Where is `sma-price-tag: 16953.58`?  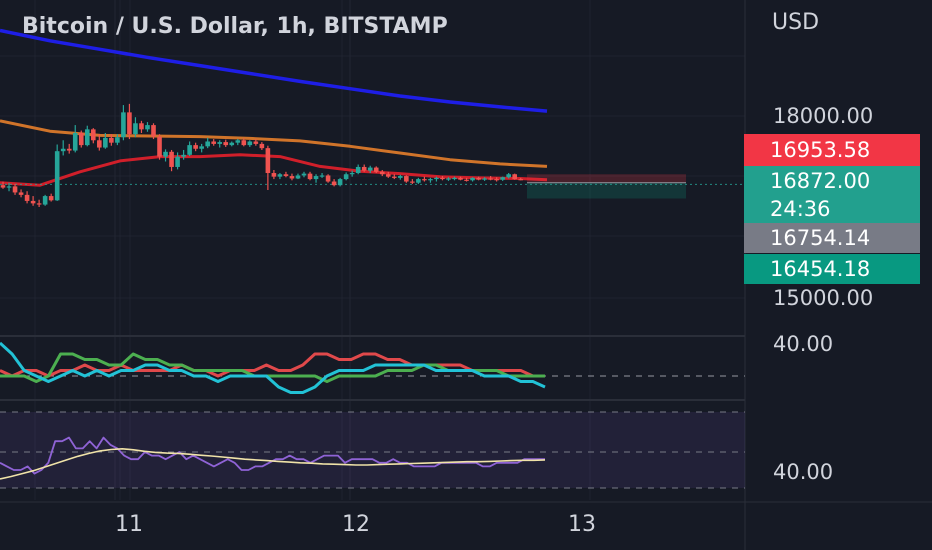 sma-price-tag: 16953.58 is located at coordinates (832, 150).